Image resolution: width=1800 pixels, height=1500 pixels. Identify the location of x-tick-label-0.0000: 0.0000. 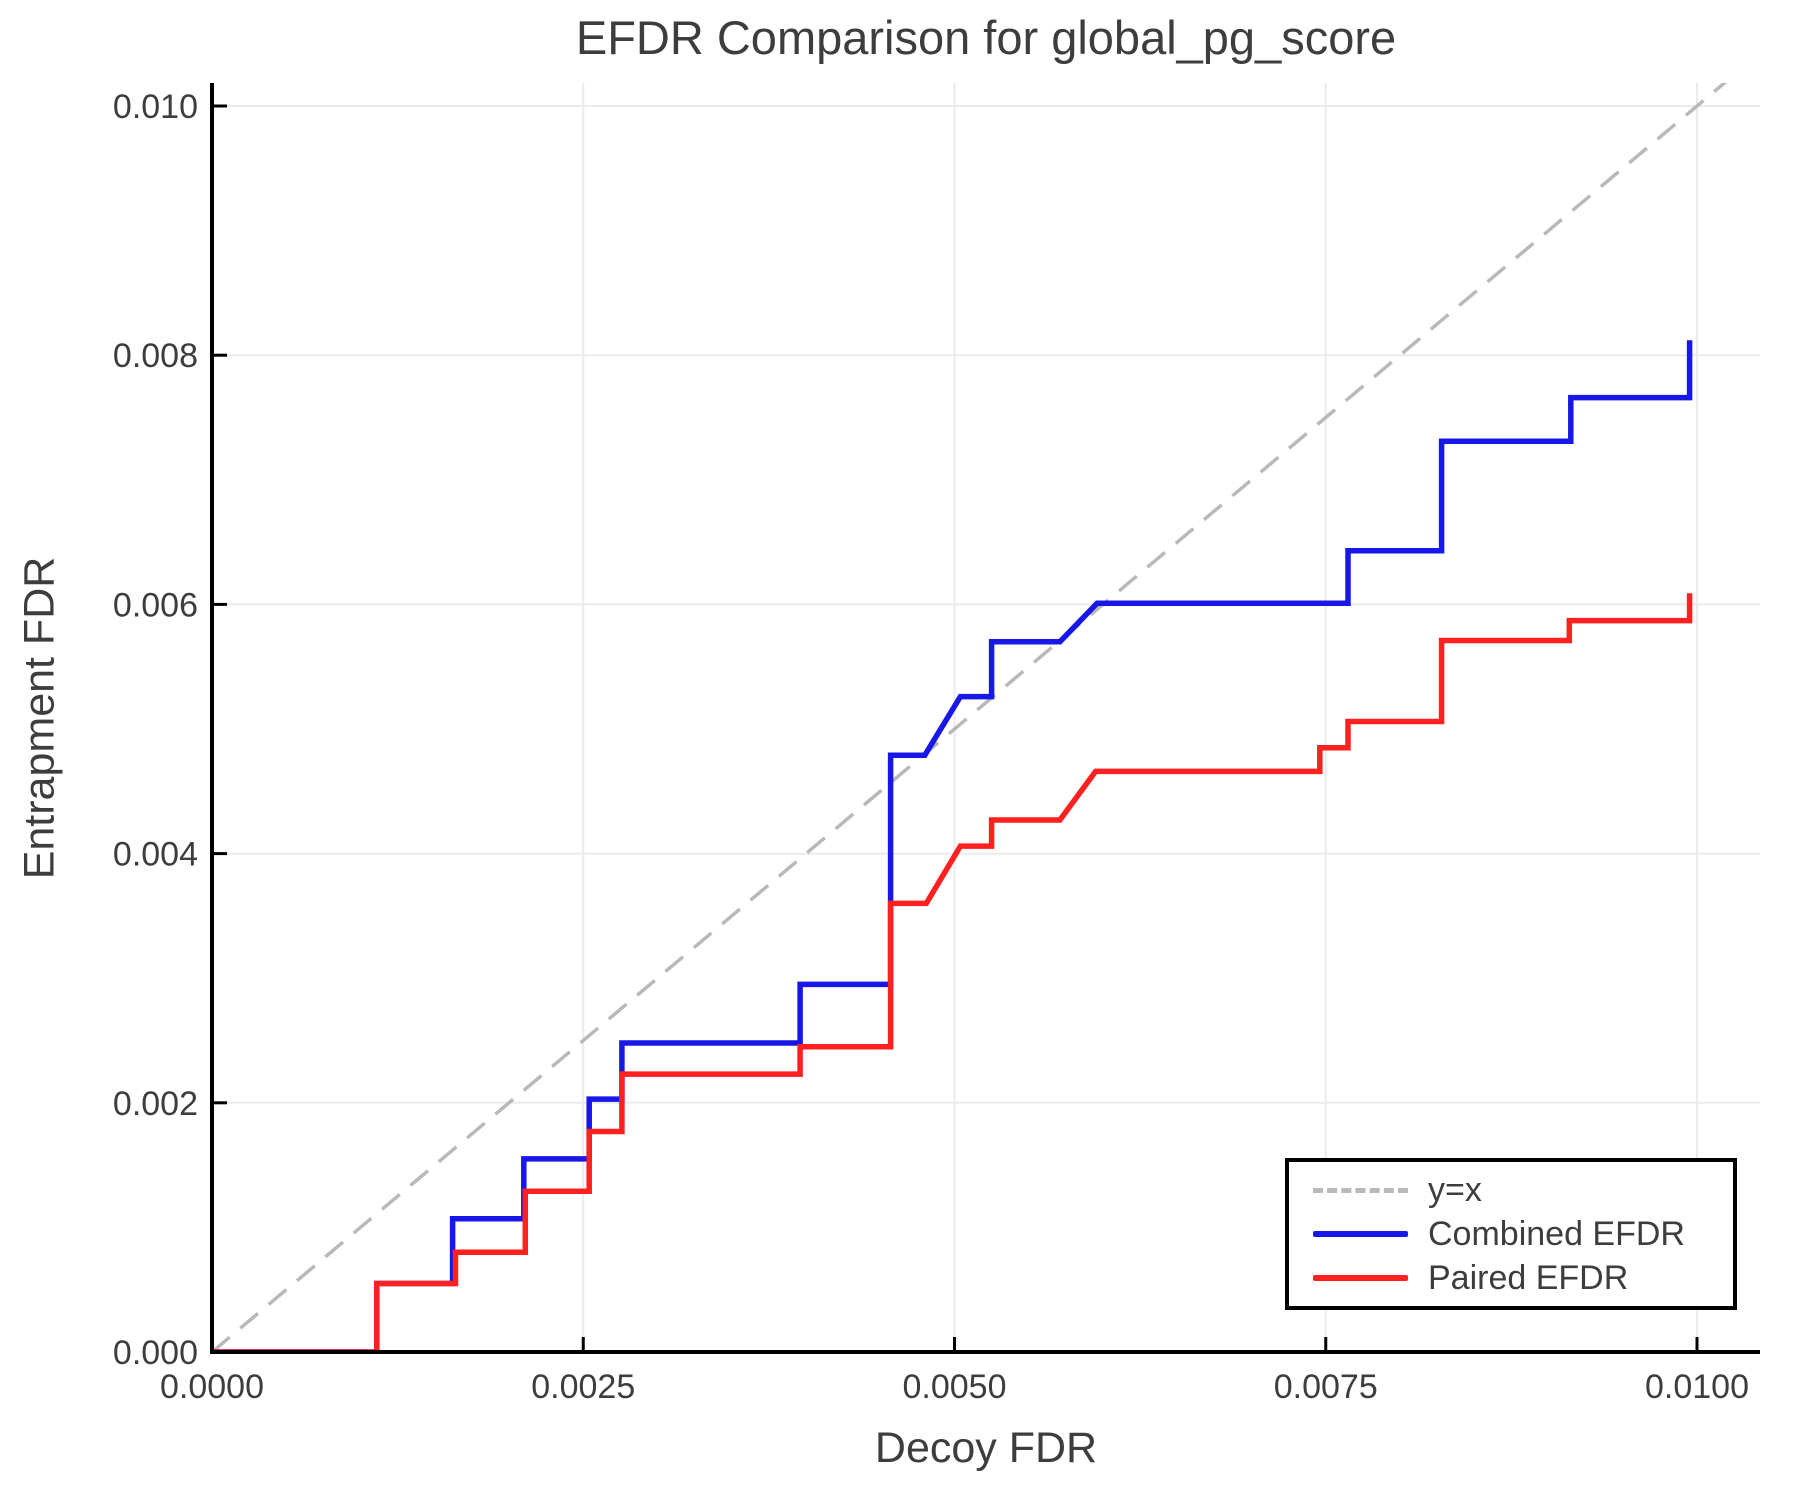
(212, 1387).